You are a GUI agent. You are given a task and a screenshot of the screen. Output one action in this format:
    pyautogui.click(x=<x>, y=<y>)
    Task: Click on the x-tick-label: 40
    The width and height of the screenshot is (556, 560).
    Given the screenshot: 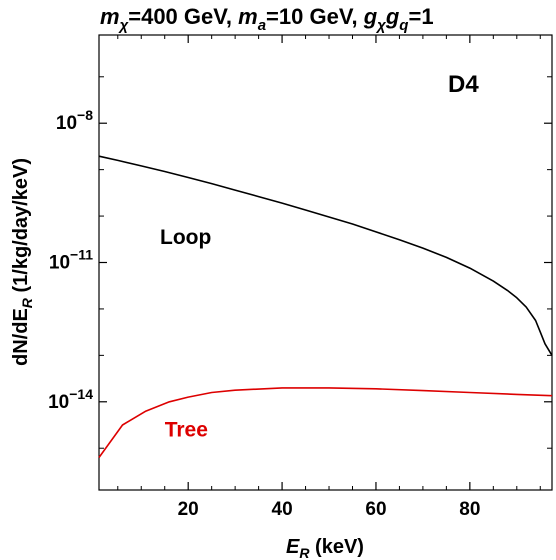 What is the action you would take?
    pyautogui.click(x=282, y=509)
    